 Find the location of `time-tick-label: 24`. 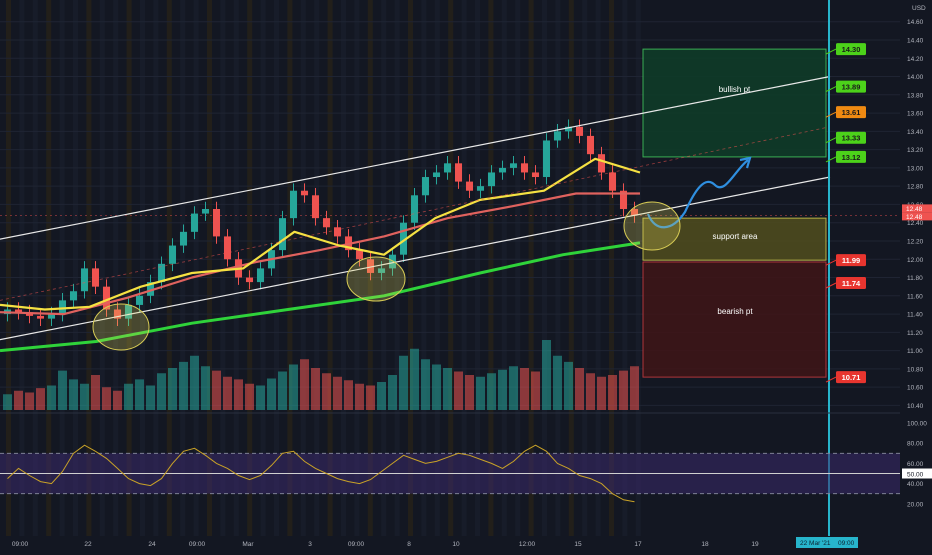

time-tick-label: 24 is located at coordinates (152, 544).